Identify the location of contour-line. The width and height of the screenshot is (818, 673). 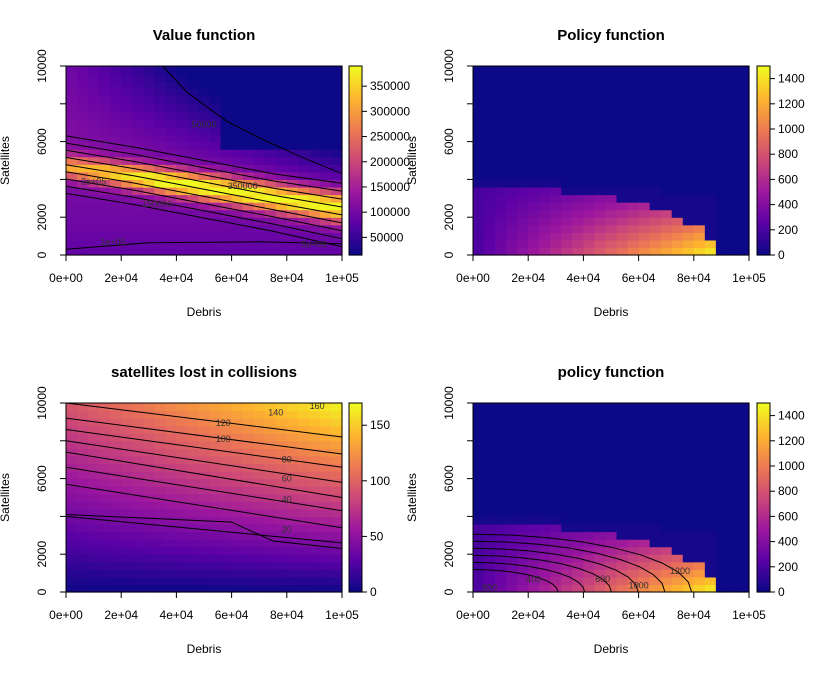
(204, 461).